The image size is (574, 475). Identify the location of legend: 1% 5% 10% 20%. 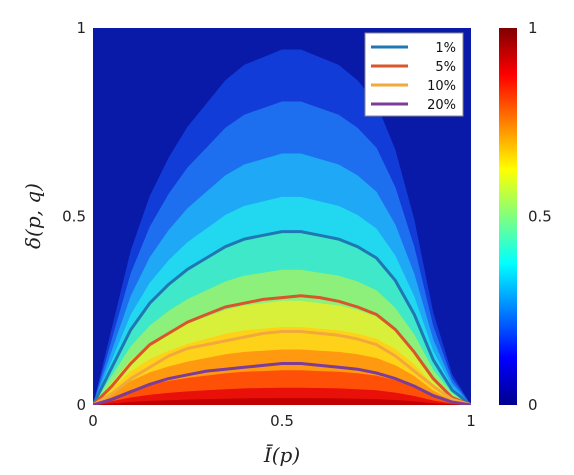
(414, 74).